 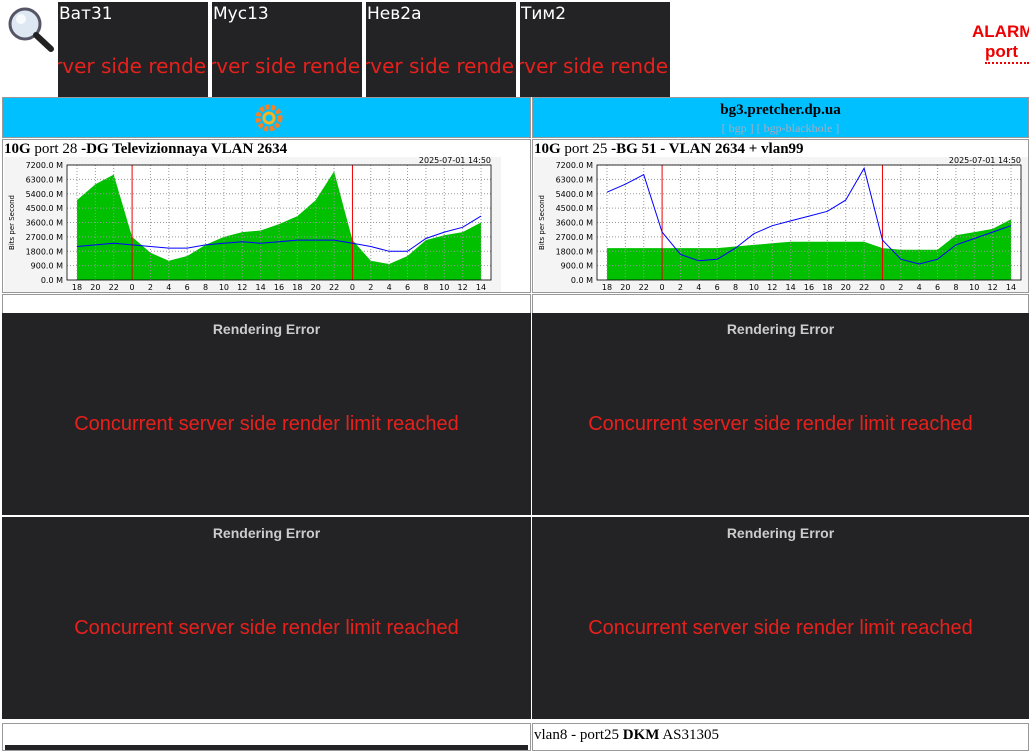 I want to click on host-links: [ bgp ] [ bgp-blackhole ], so click(x=780, y=128).